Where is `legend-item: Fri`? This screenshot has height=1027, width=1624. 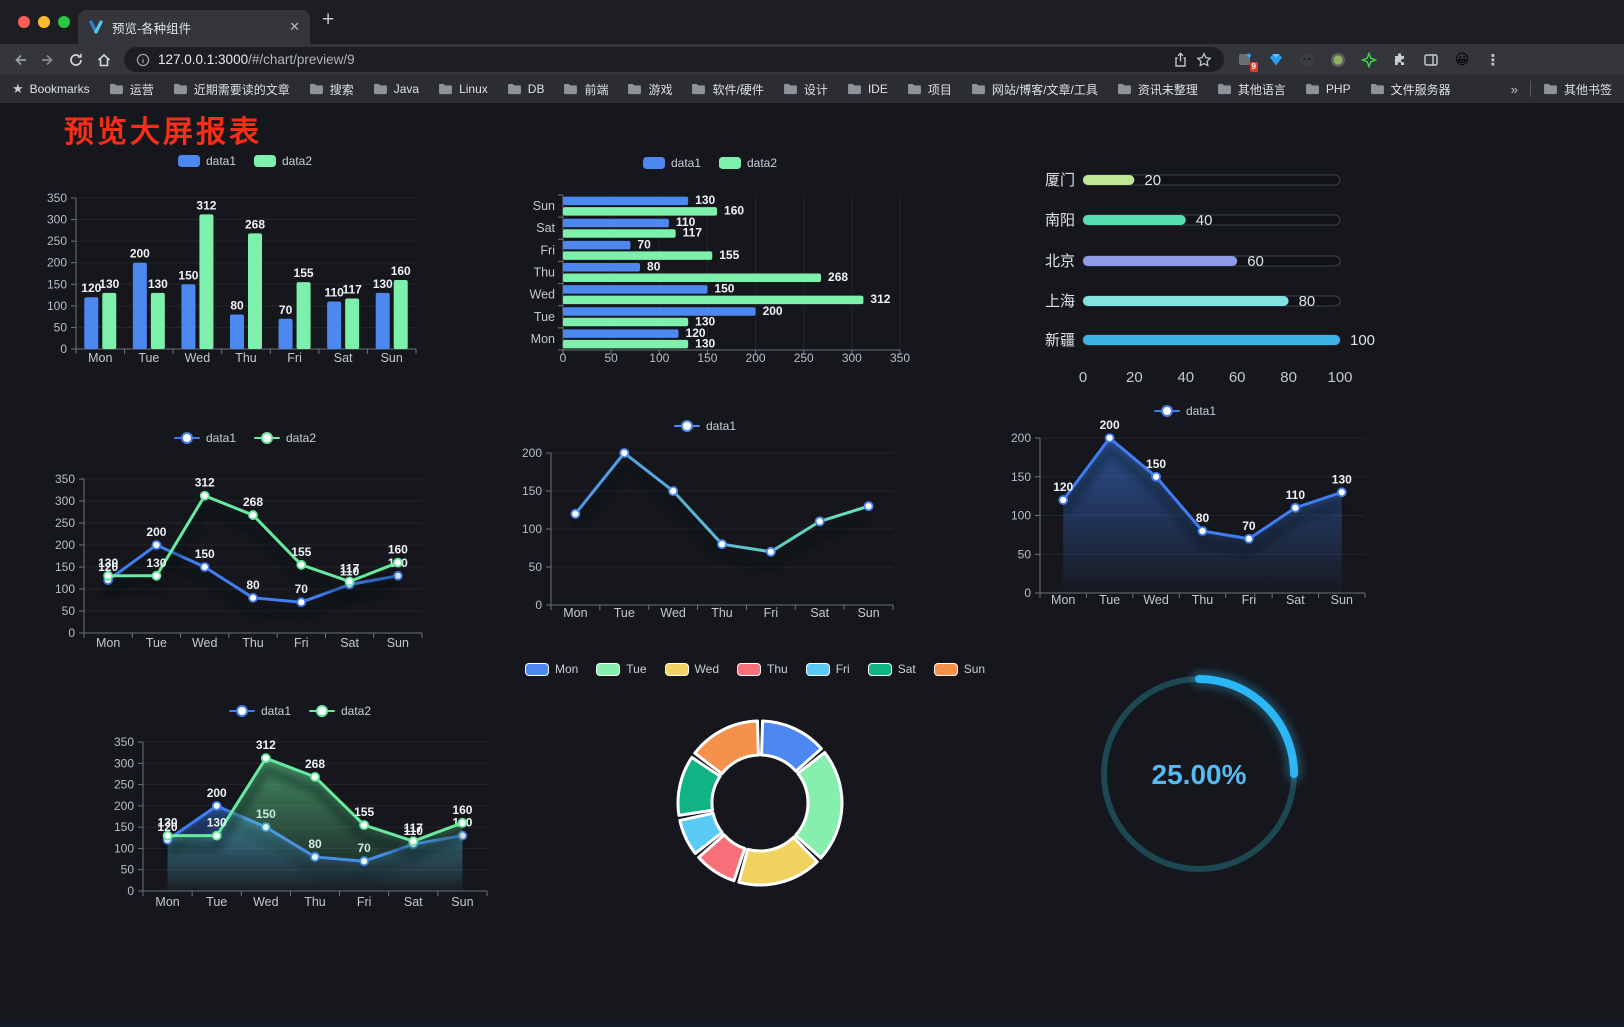 legend-item: Fri is located at coordinates (827, 669).